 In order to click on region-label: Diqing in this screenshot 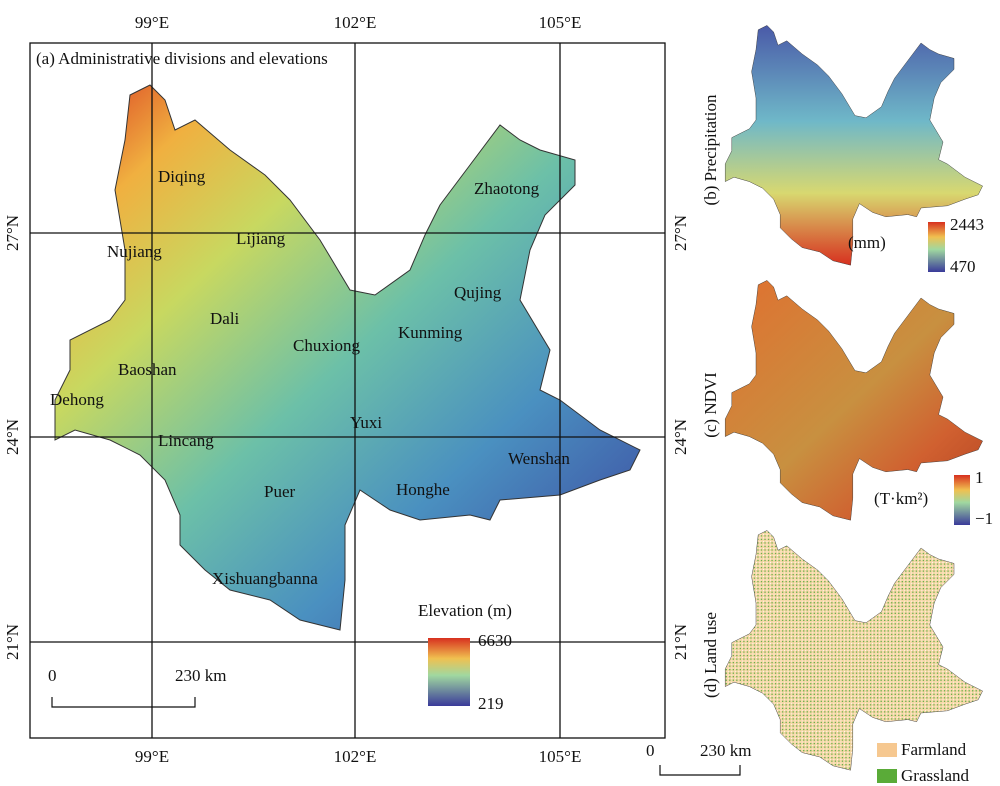, I will do `click(182, 176)`.